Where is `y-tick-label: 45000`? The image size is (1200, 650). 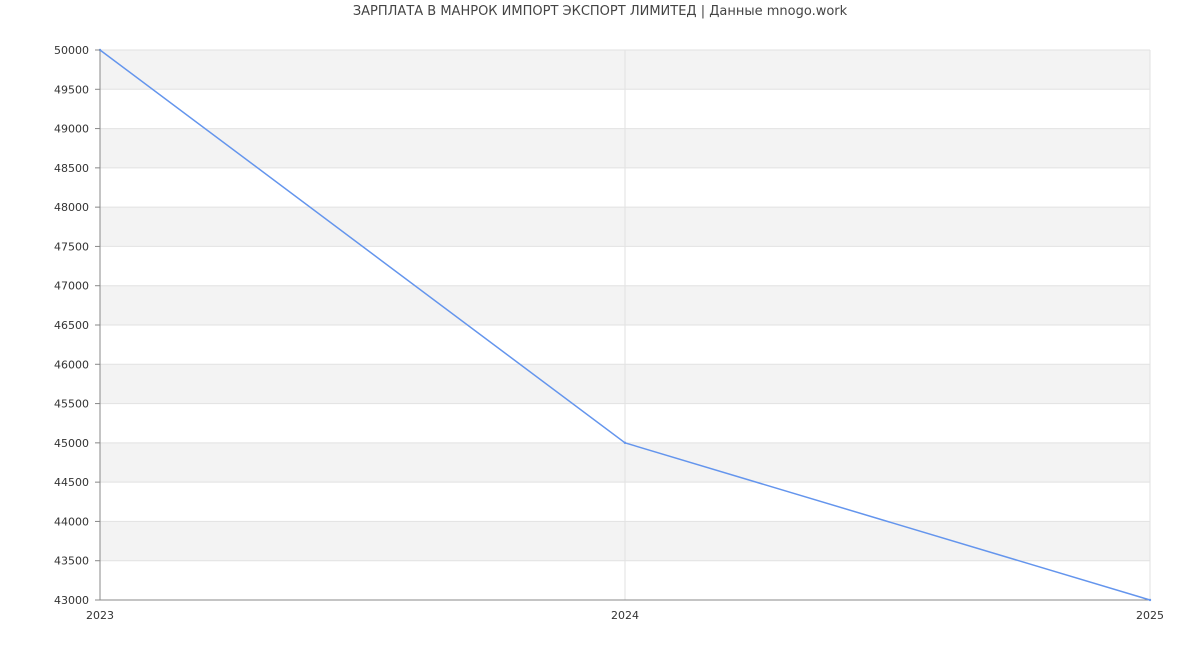 y-tick-label: 45000 is located at coordinates (71, 443).